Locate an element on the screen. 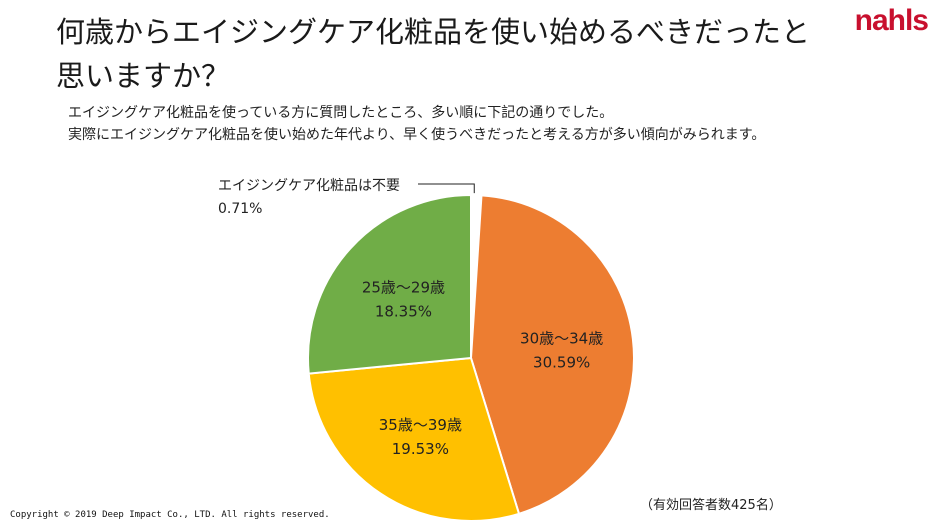 The width and height of the screenshot is (940, 528). brand-logo: nahls is located at coordinates (891, 20).